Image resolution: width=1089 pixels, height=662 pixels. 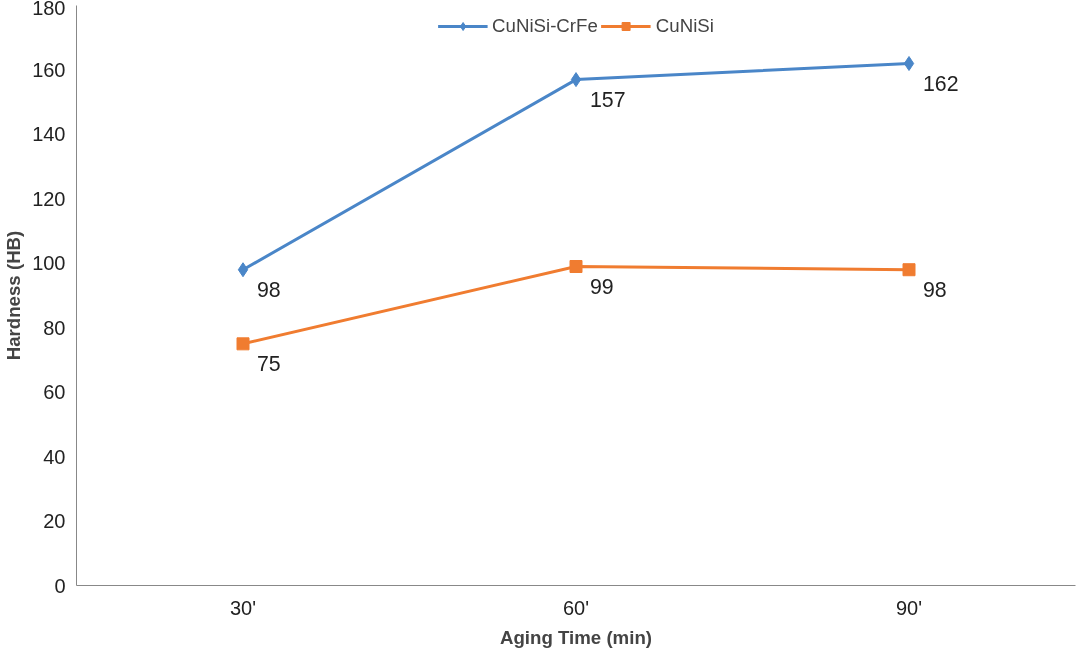 What do you see at coordinates (576, 637) in the screenshot?
I see `x-axis-title: Aging Time (min)` at bounding box center [576, 637].